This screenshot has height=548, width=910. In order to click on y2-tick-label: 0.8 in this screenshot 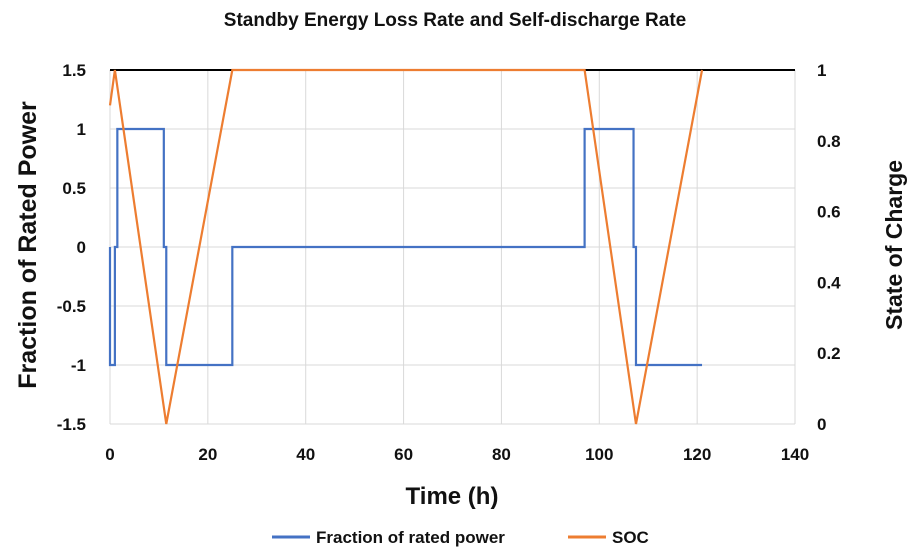, I will do `click(829, 141)`.